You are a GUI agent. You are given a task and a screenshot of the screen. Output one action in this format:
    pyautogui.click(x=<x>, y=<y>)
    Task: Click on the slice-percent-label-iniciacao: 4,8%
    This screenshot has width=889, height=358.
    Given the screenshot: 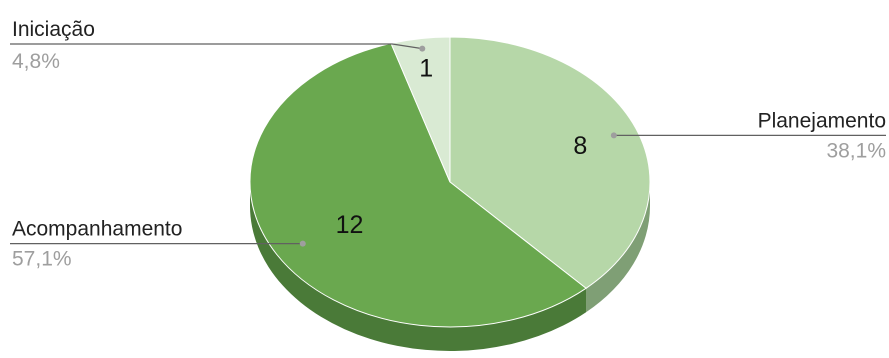 What is the action you would take?
    pyautogui.click(x=36, y=61)
    